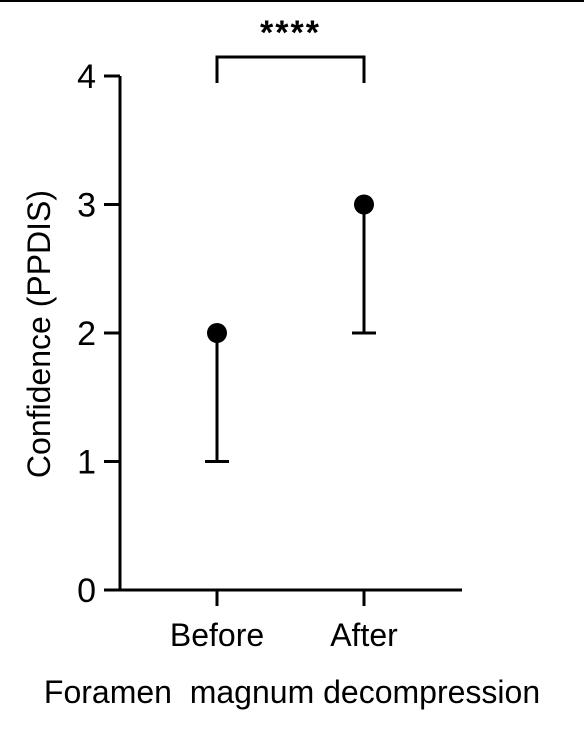 The image size is (584, 731). What do you see at coordinates (86, 463) in the screenshot?
I see `y-tick-label: 1` at bounding box center [86, 463].